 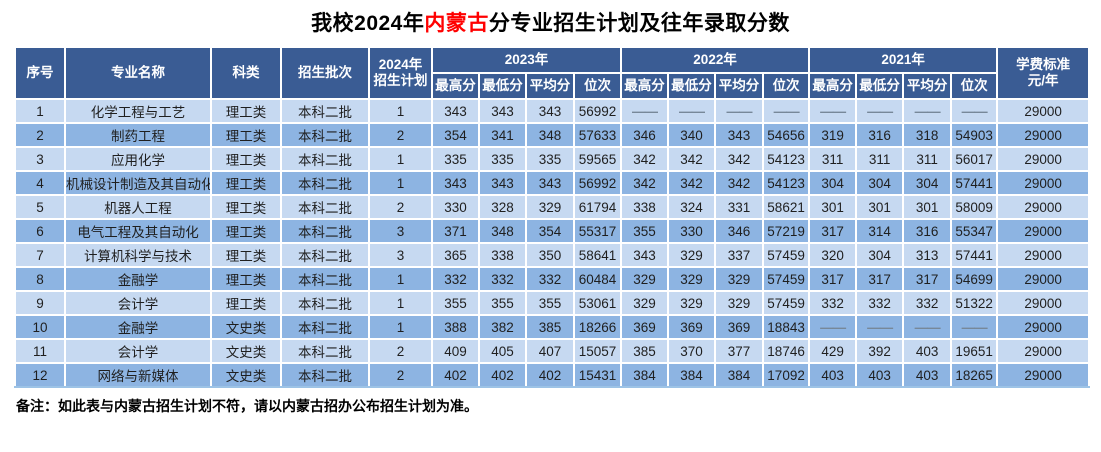 I want to click on major-name-cell: 制药工程, so click(x=138, y=135).